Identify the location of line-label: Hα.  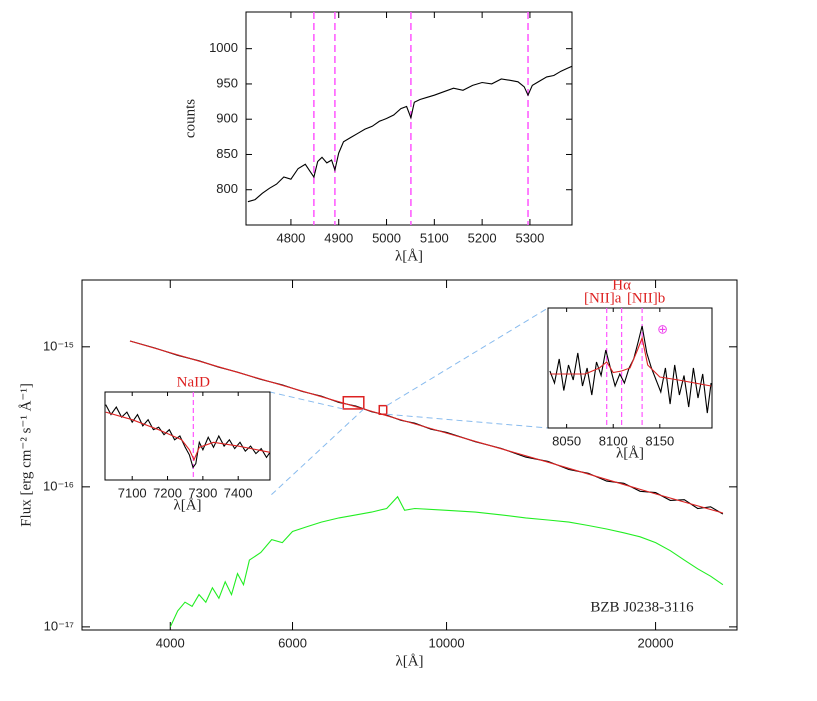
(621, 285).